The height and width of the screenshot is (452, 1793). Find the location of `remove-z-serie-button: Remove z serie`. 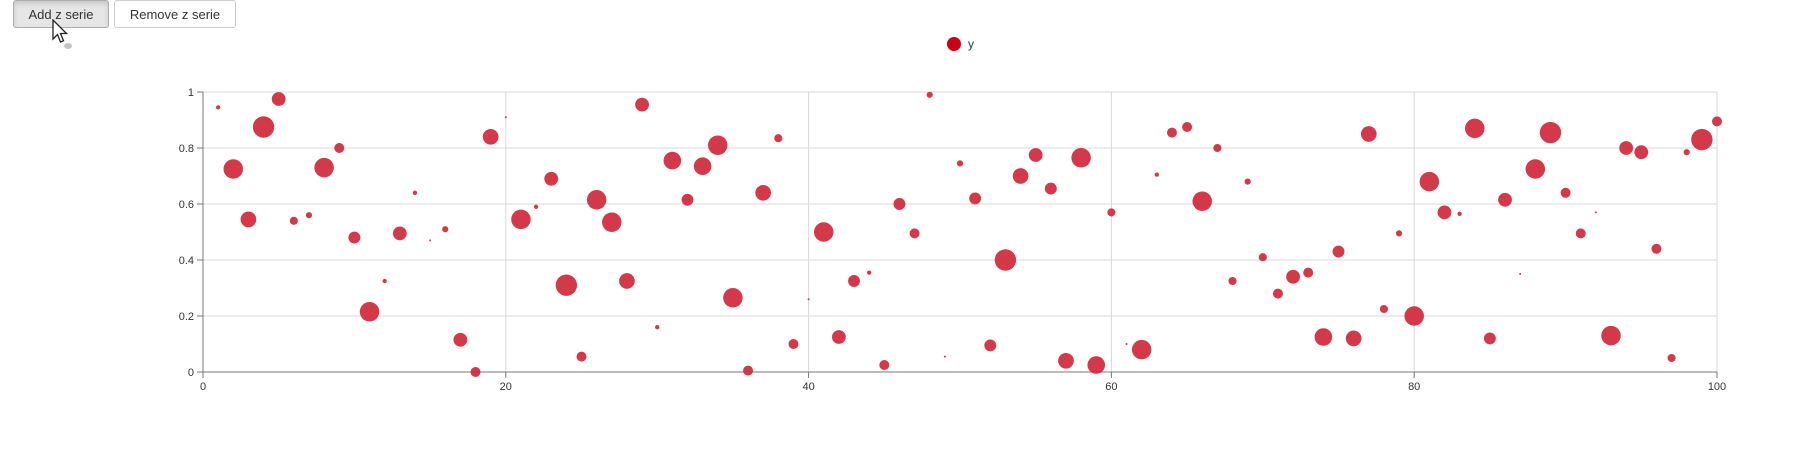

remove-z-serie-button: Remove z serie is located at coordinates (175, 14).